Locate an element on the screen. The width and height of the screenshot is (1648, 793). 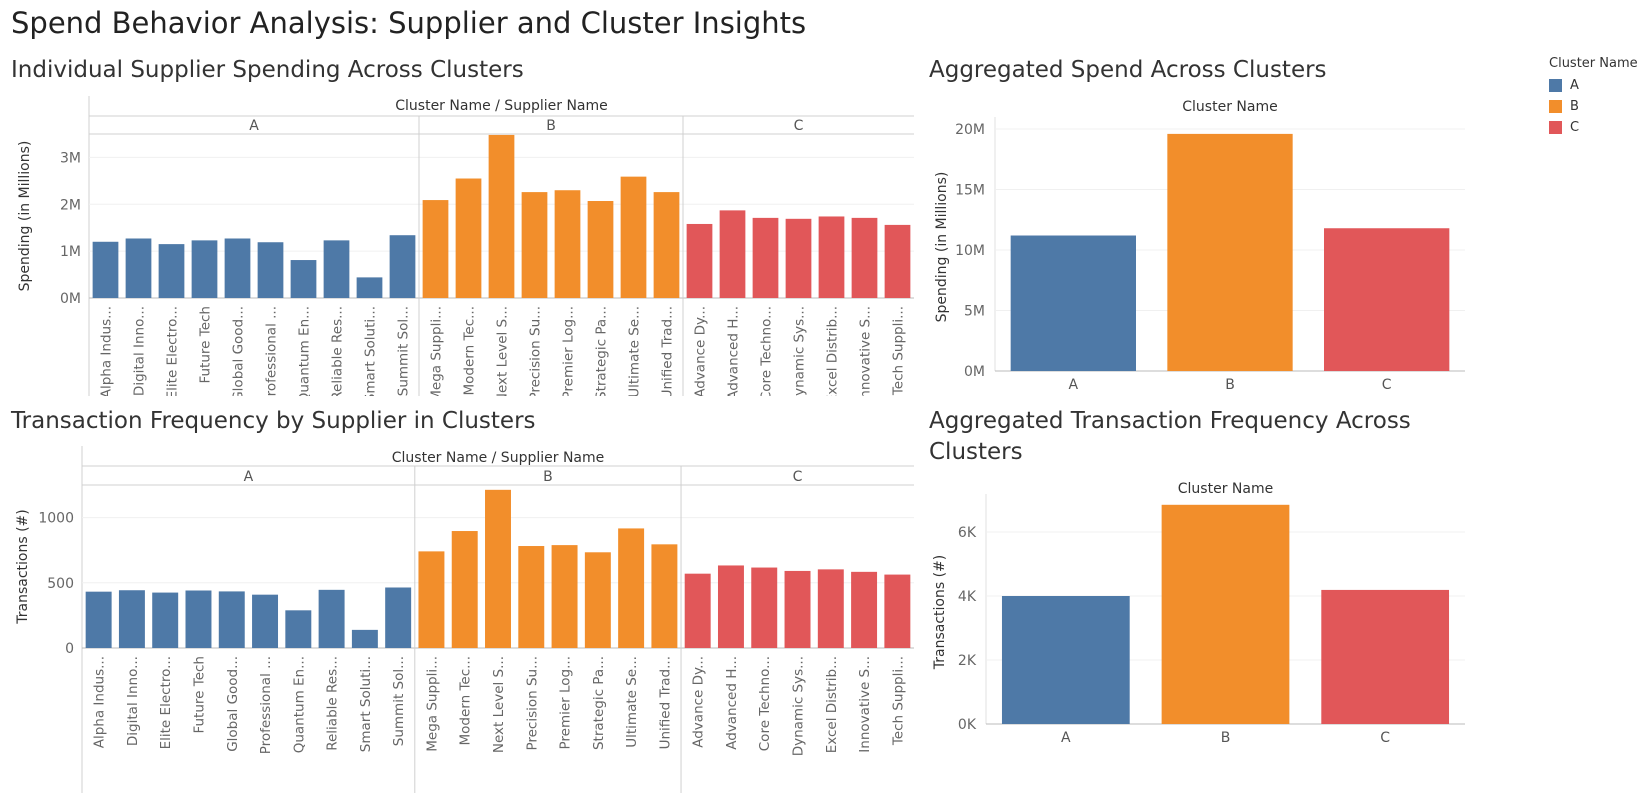
cluster-header-c: C is located at coordinates (799, 126).